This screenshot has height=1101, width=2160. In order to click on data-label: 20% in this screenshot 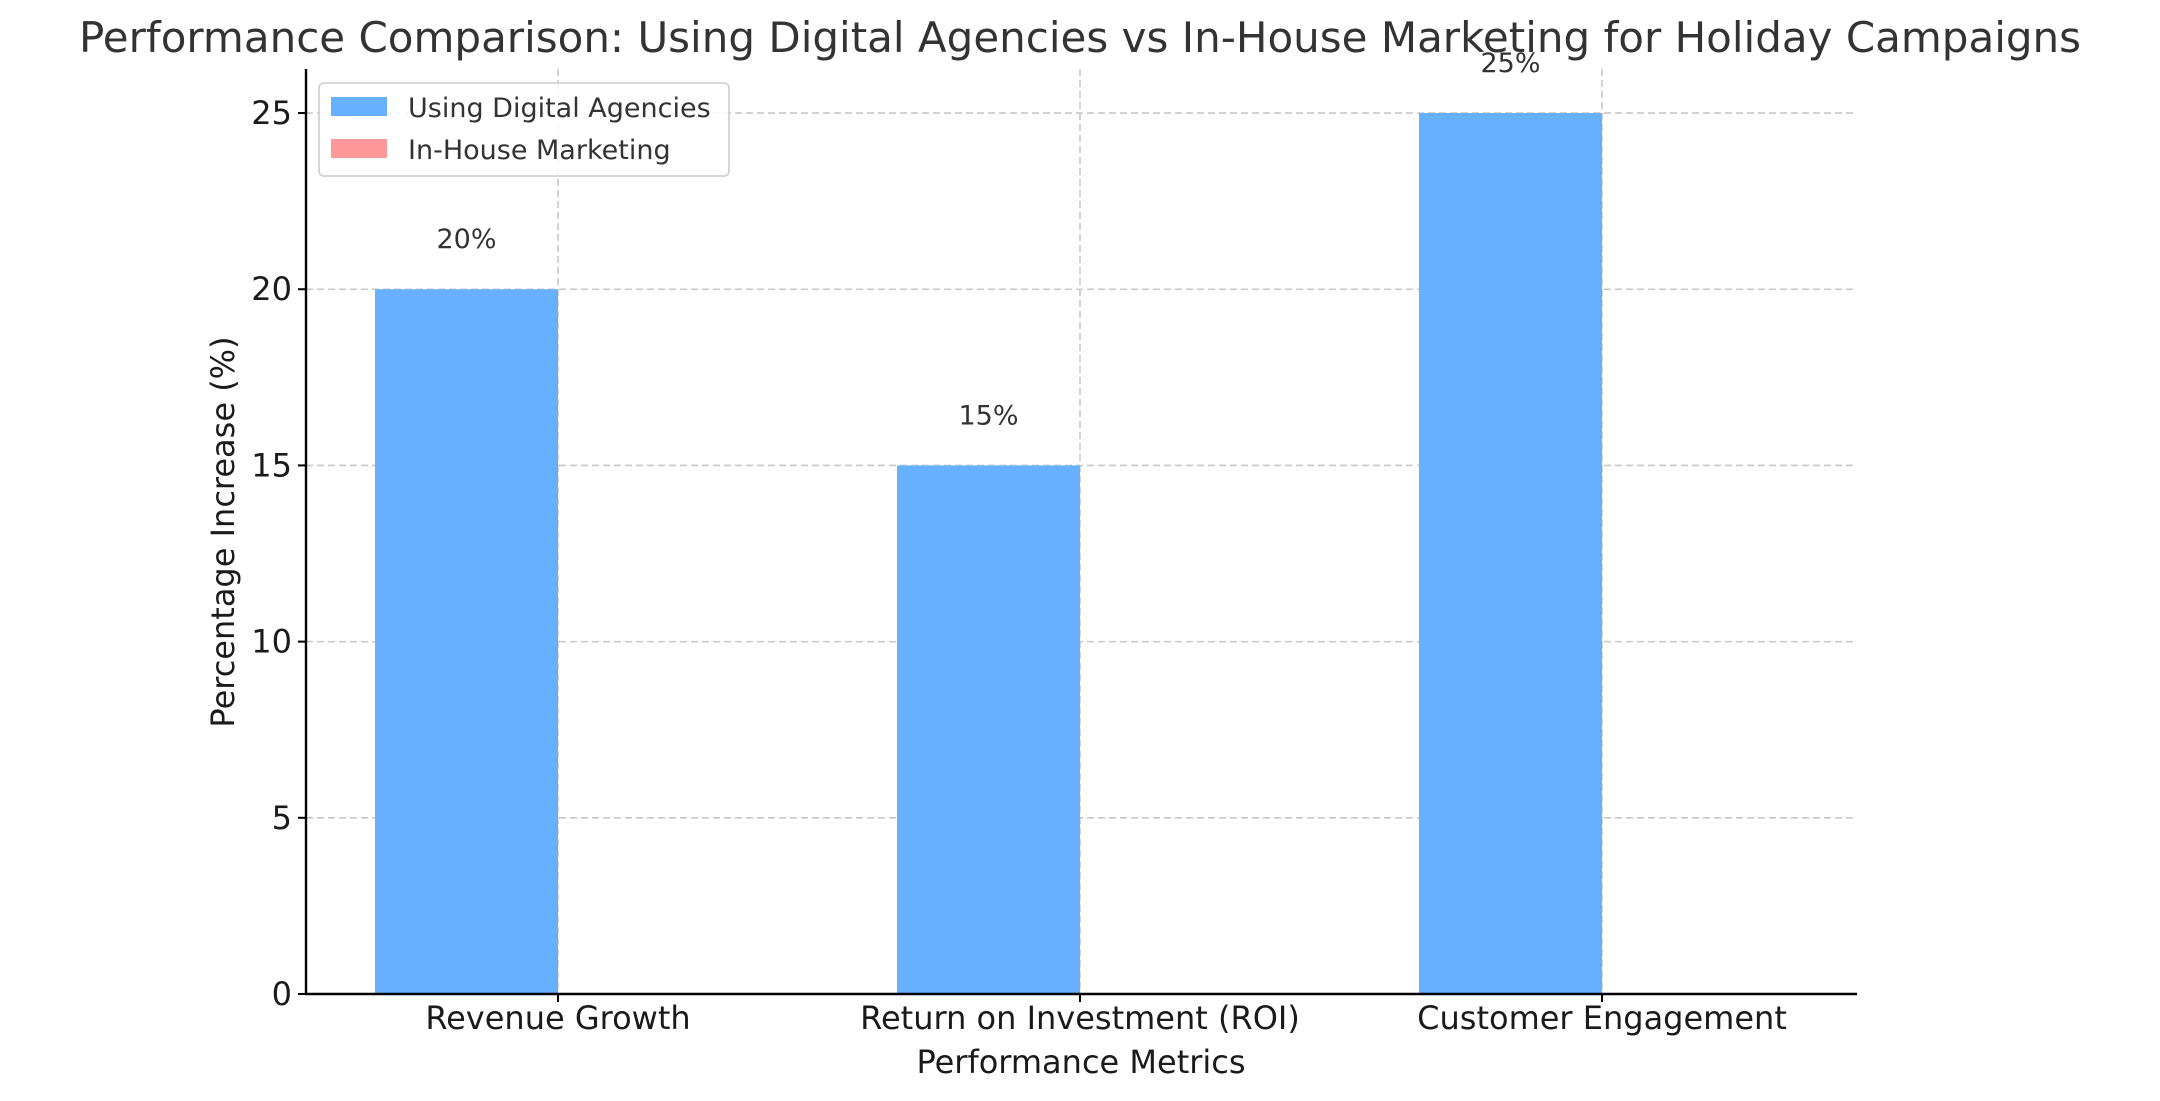, I will do `click(466, 239)`.